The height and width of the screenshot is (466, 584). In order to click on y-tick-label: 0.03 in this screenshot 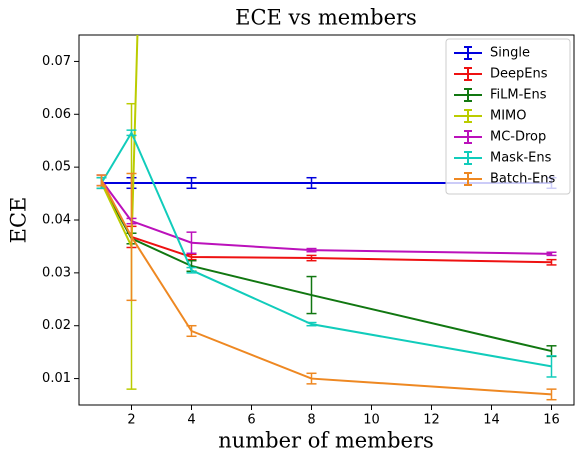, I will do `click(56, 272)`.